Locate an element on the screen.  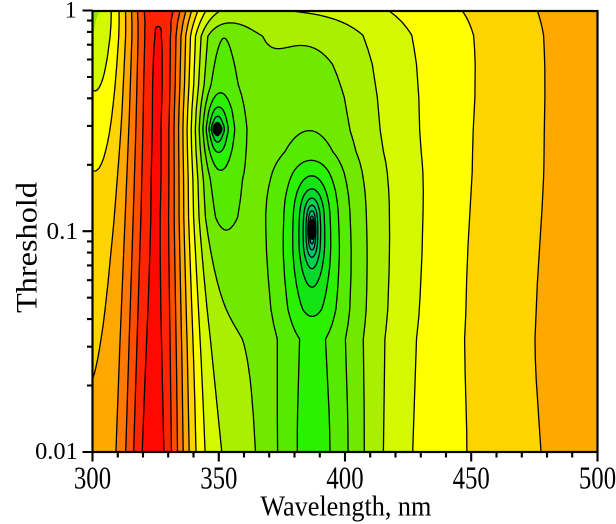
svg-text: 350 is located at coordinates (218, 479).